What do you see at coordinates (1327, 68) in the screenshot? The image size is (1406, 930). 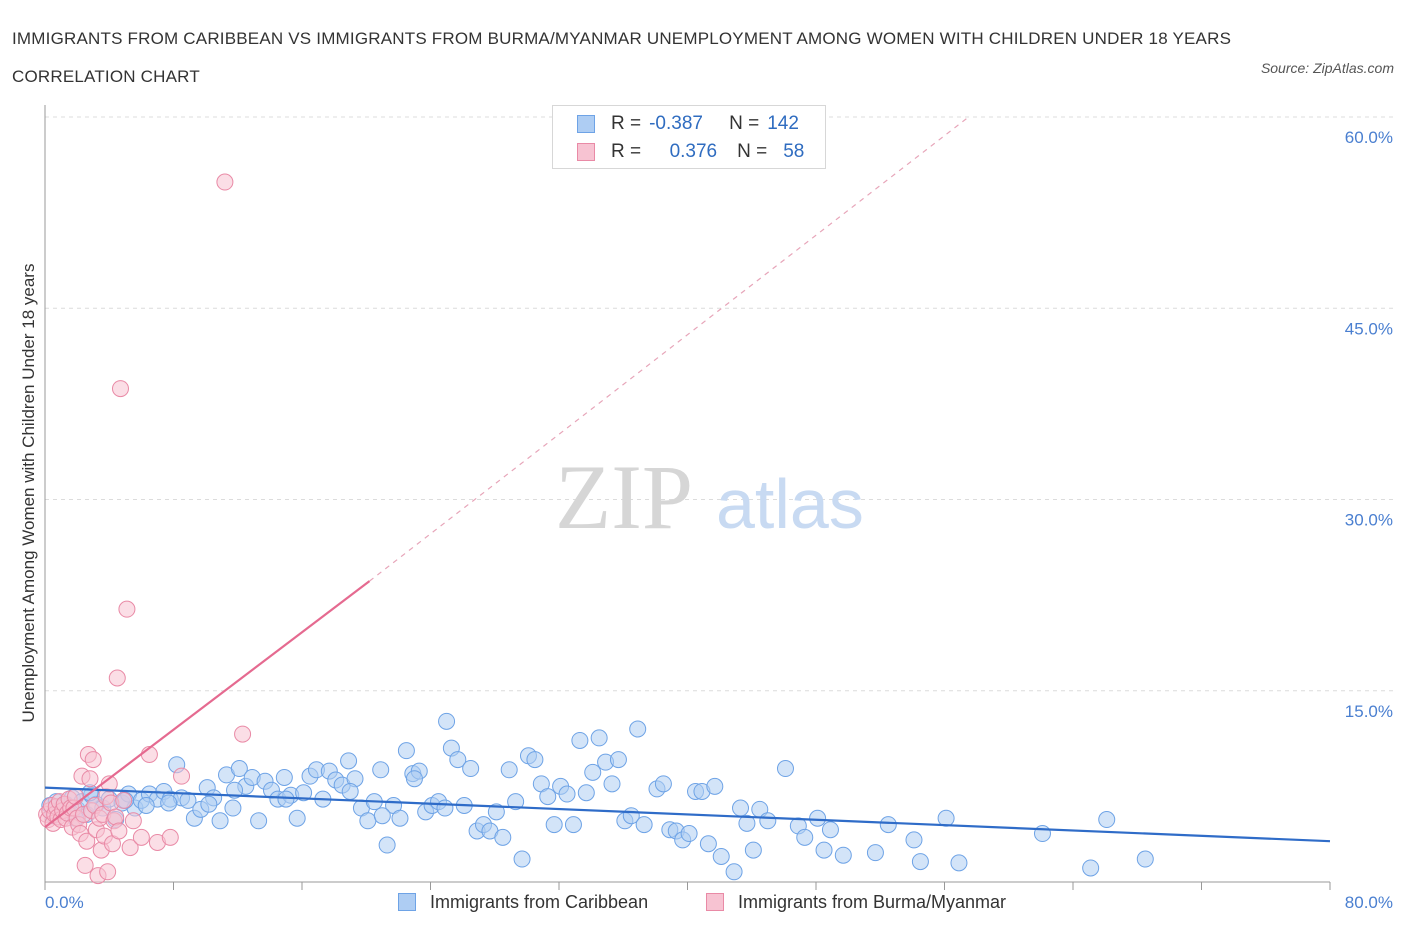 I see `source-label: Source: ZipAtlas.com` at bounding box center [1327, 68].